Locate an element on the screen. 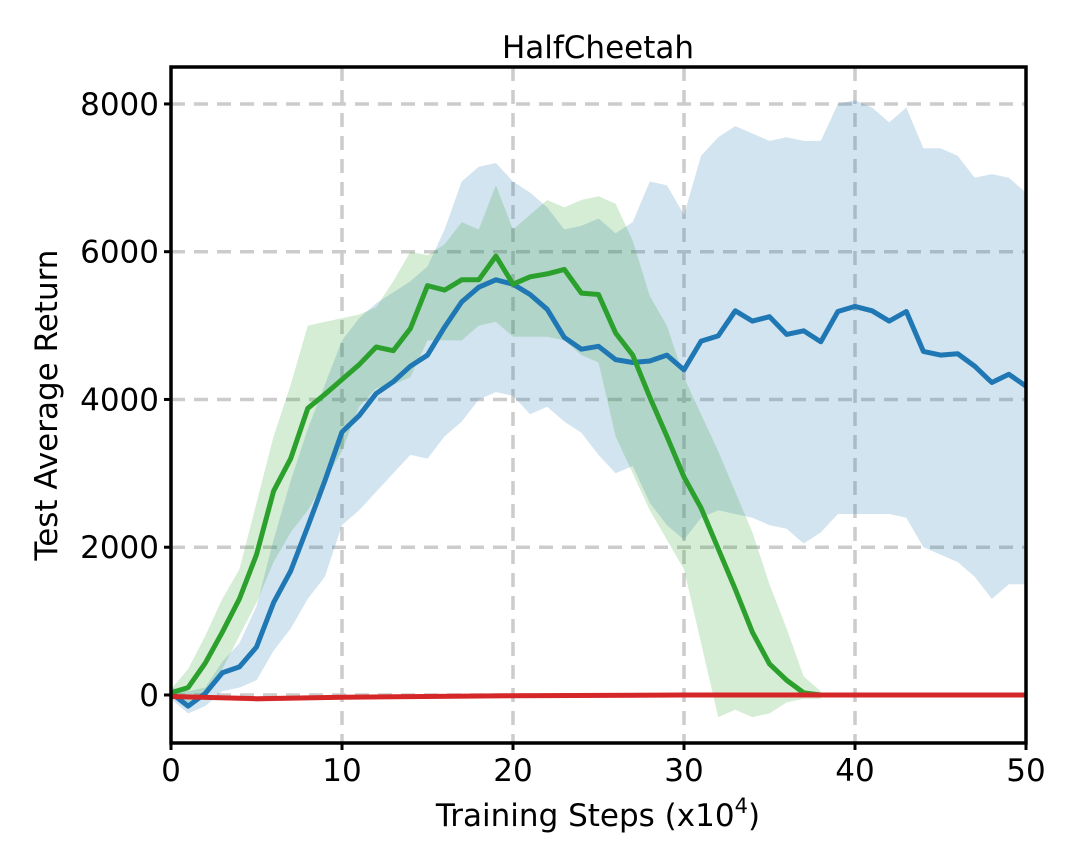 The width and height of the screenshot is (1079, 865). x-axis-title-superscript: 4 is located at coordinates (741, 806).